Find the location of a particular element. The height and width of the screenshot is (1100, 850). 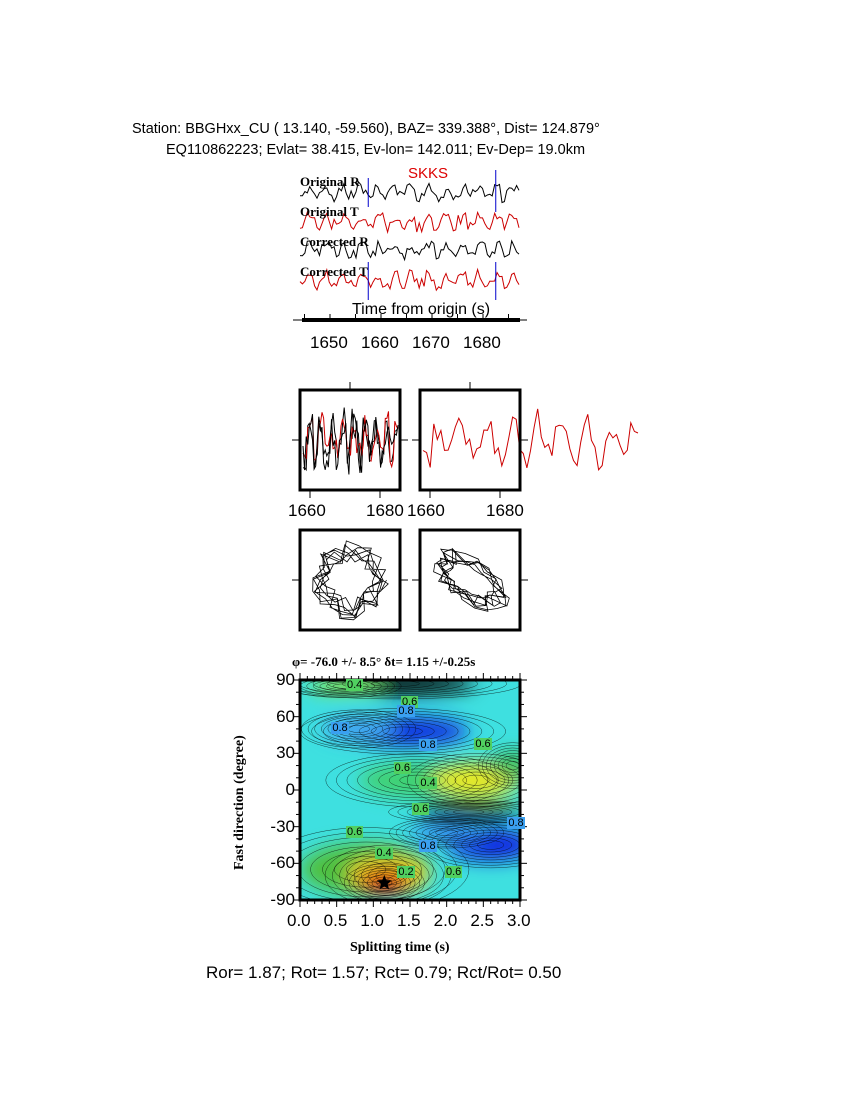

trace-label-original-t: Original T is located at coordinates (329, 211).